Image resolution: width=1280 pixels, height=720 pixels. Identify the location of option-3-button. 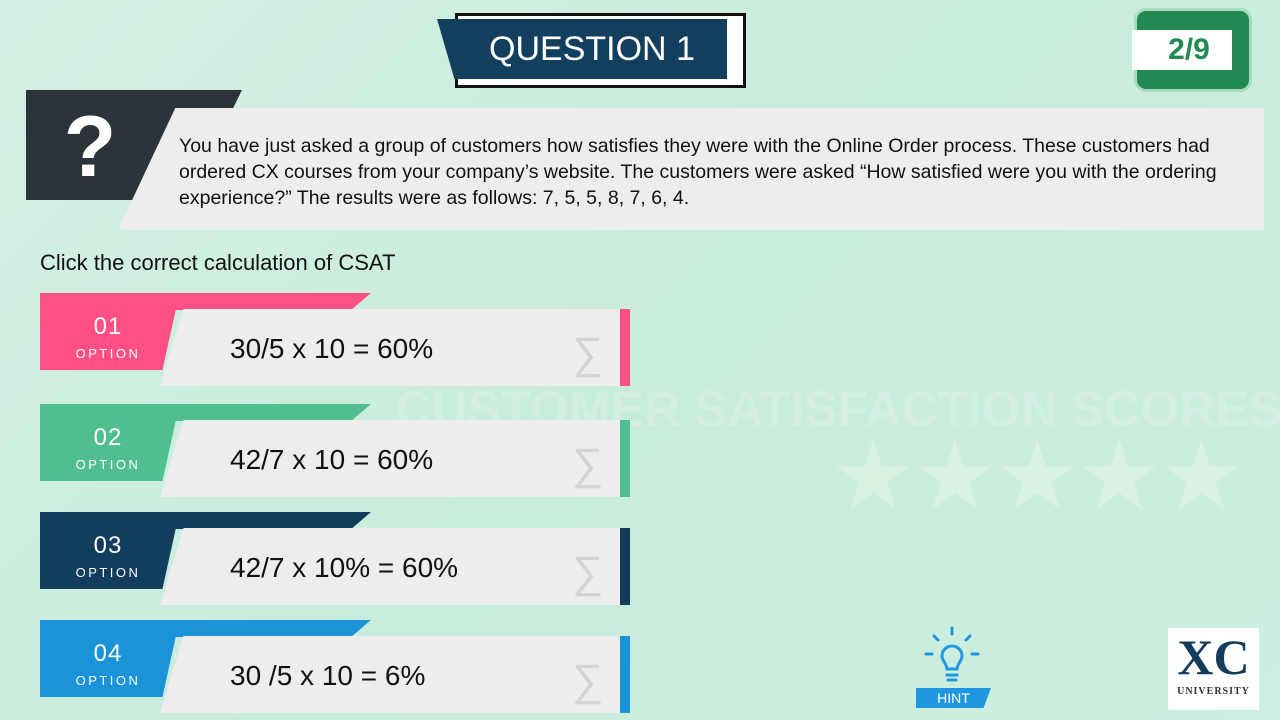
(395, 566).